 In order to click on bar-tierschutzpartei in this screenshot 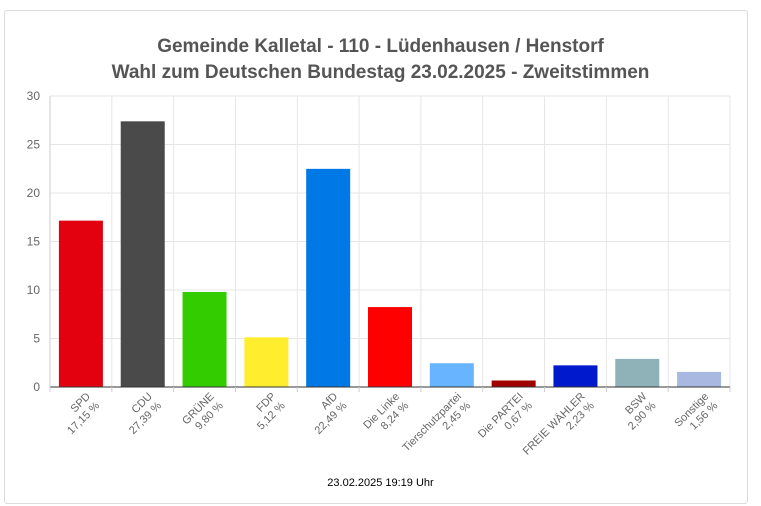, I will do `click(451, 375)`.